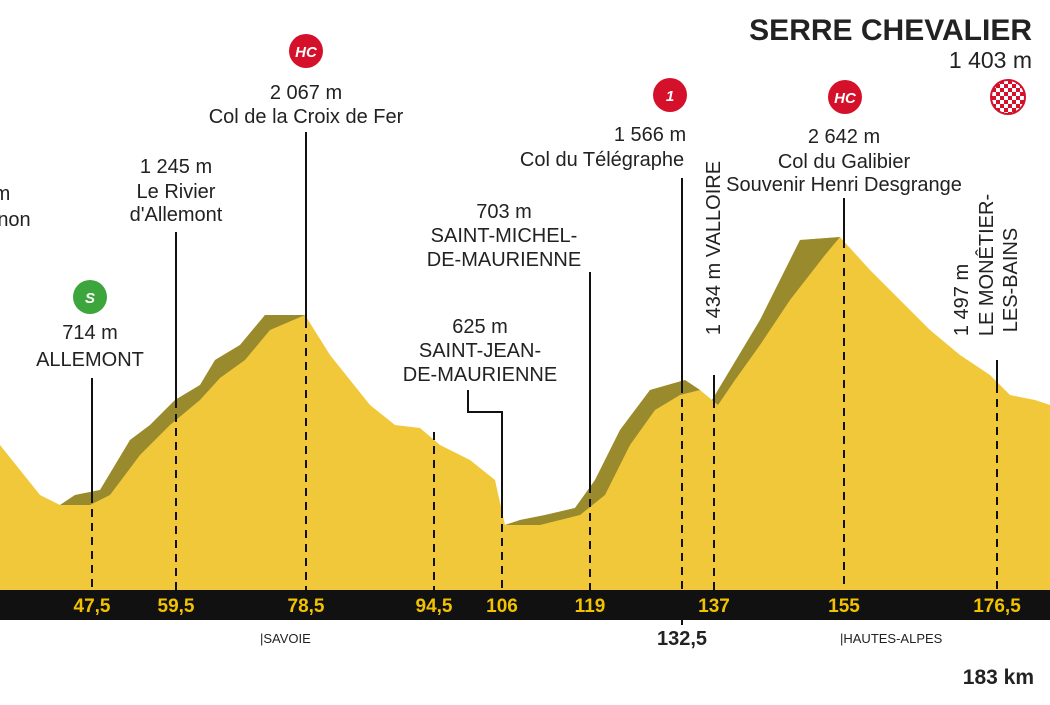  I want to click on elevation: 1 245 m, so click(176, 167).